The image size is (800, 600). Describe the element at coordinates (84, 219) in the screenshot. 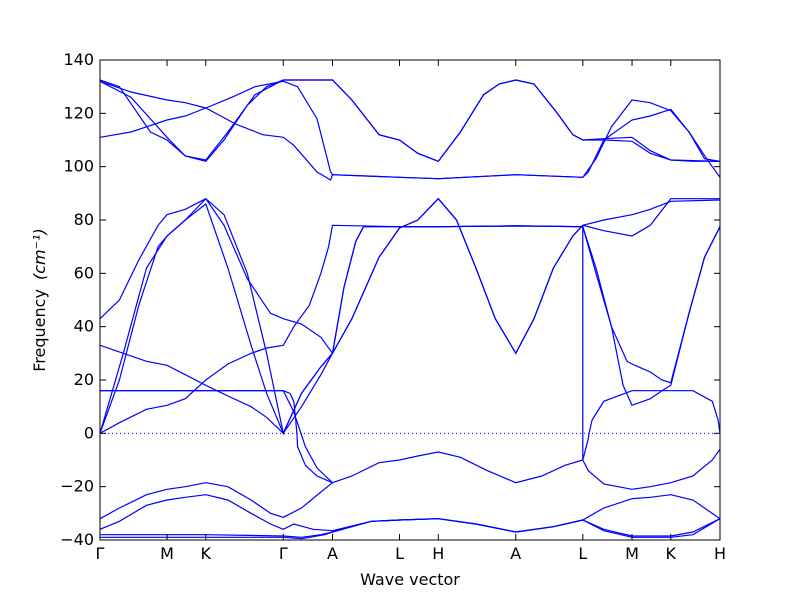

I see `y-tick-label-6: 80` at that location.